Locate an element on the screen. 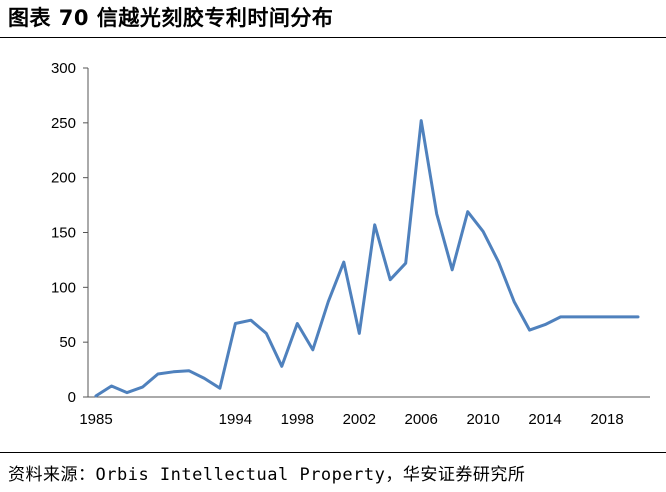 The width and height of the screenshot is (666, 492). y-tick-label: 250 is located at coordinates (63, 123).